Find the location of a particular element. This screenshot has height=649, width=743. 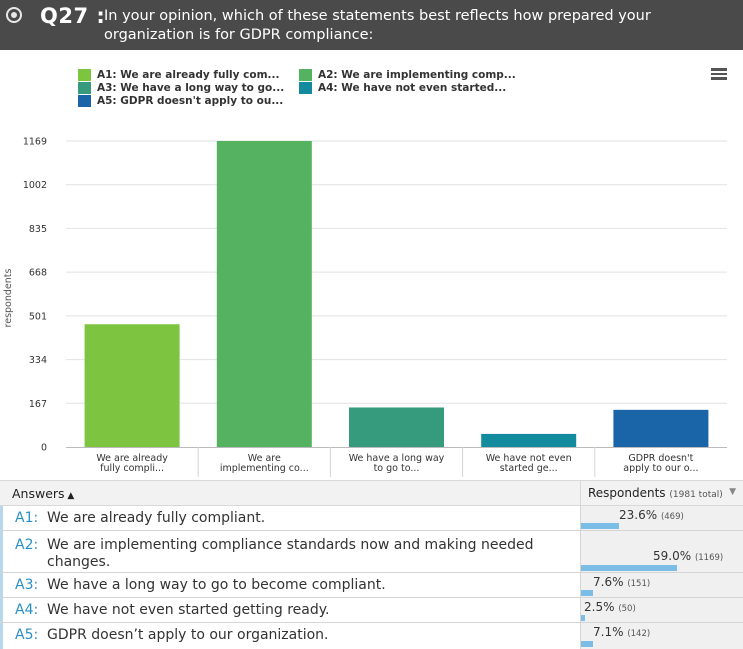

y-tick-label: 501 is located at coordinates (38, 316).